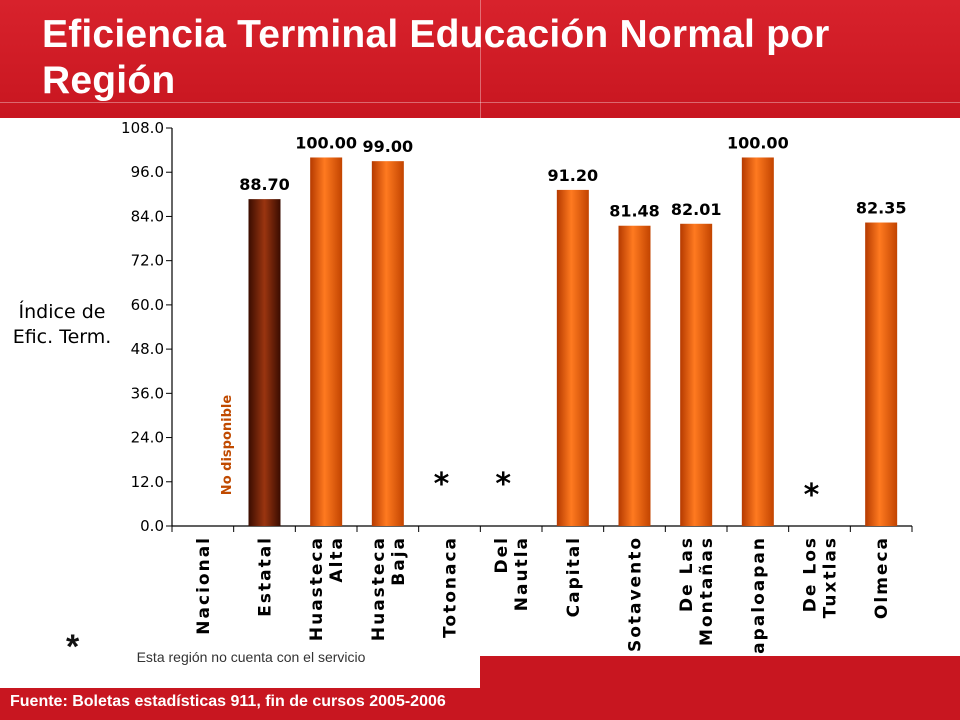  Describe the element at coordinates (147, 349) in the screenshot. I see `y-tick-label: 48.0` at that location.